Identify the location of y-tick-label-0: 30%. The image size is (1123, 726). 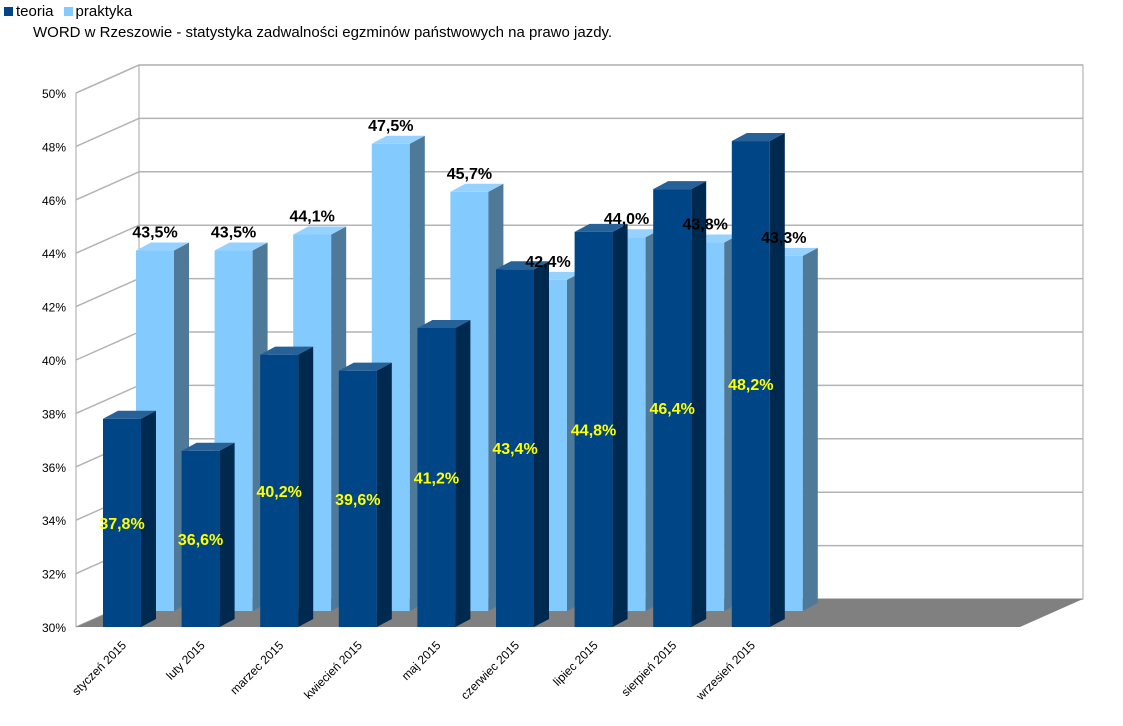
(54, 628).